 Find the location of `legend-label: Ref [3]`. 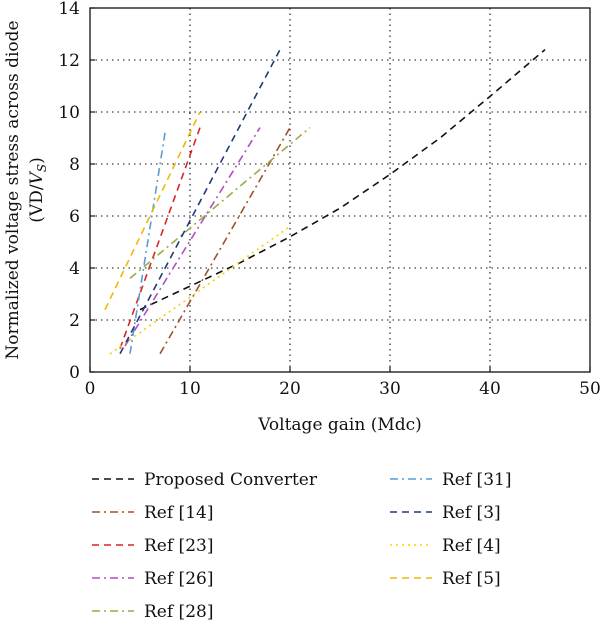

legend-label: Ref [3] is located at coordinates (471, 513).